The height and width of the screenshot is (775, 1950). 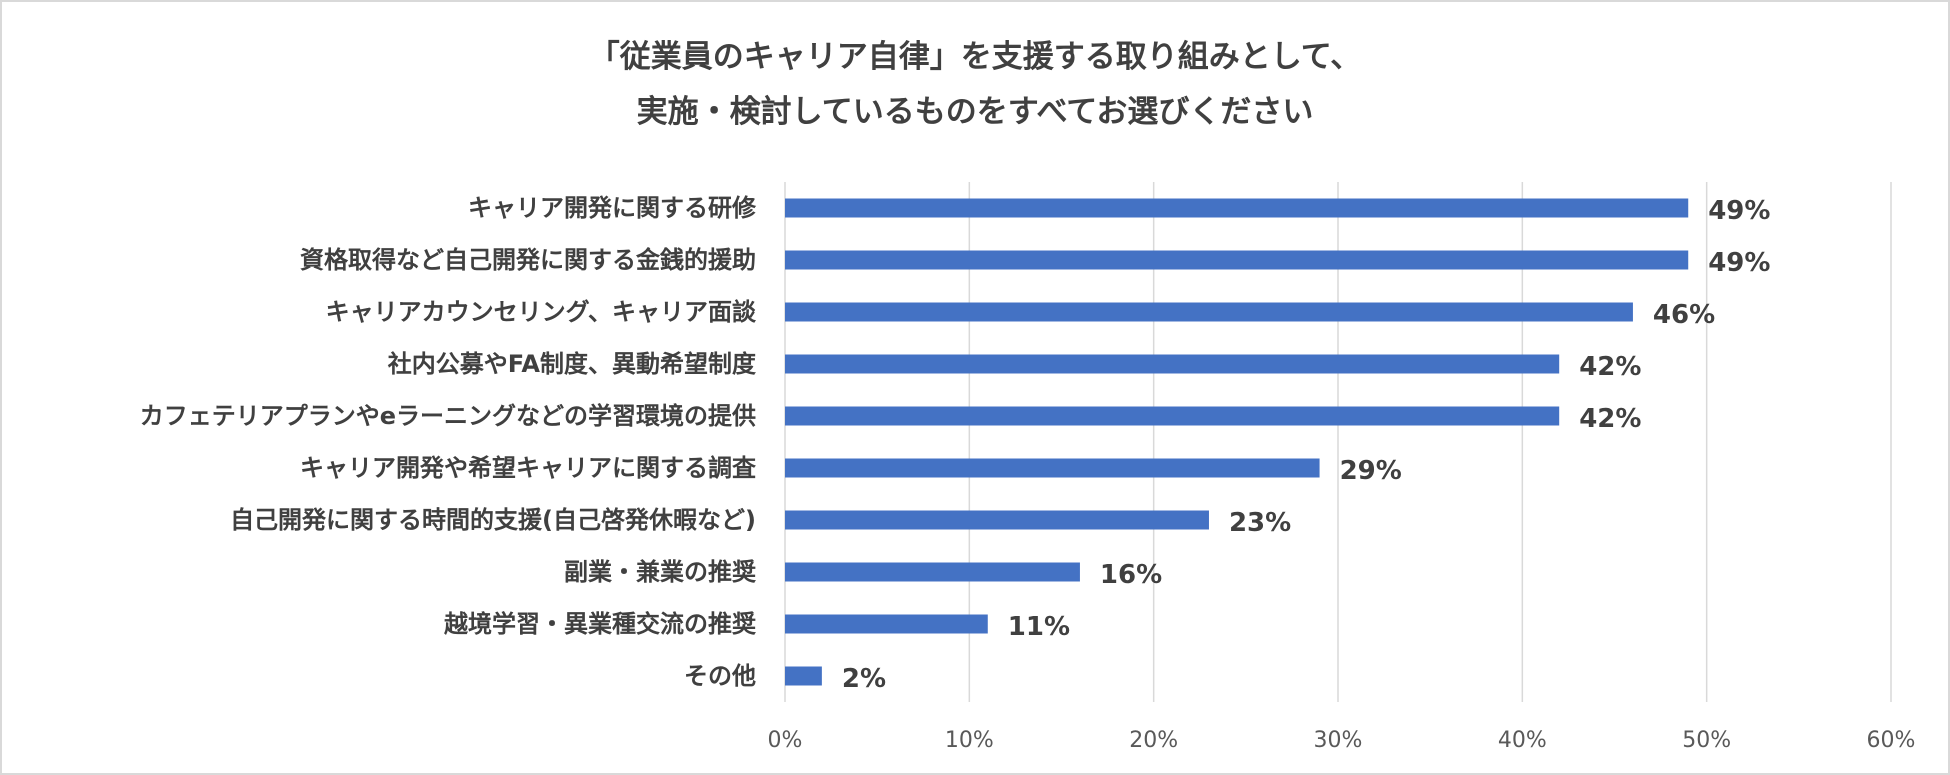 I want to click on x-tick-label: 60%, so click(x=1891, y=740).